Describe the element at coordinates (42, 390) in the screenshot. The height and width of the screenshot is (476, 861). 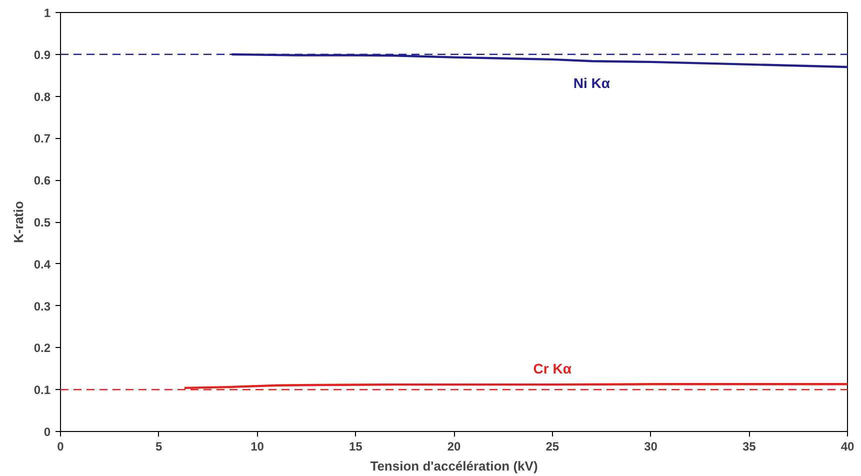
I see `y-tick-label: 0.1` at that location.